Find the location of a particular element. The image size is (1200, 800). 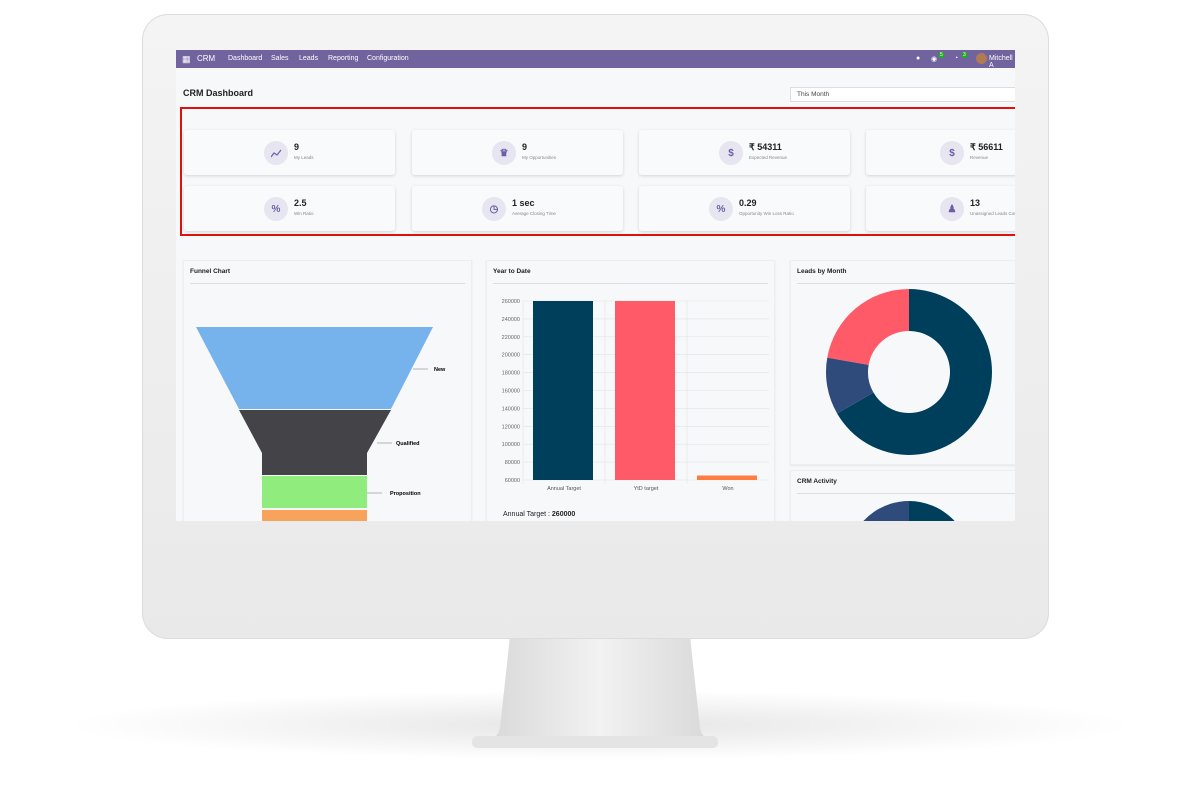

kpi-card: 9 My Leads is located at coordinates (289, 152).